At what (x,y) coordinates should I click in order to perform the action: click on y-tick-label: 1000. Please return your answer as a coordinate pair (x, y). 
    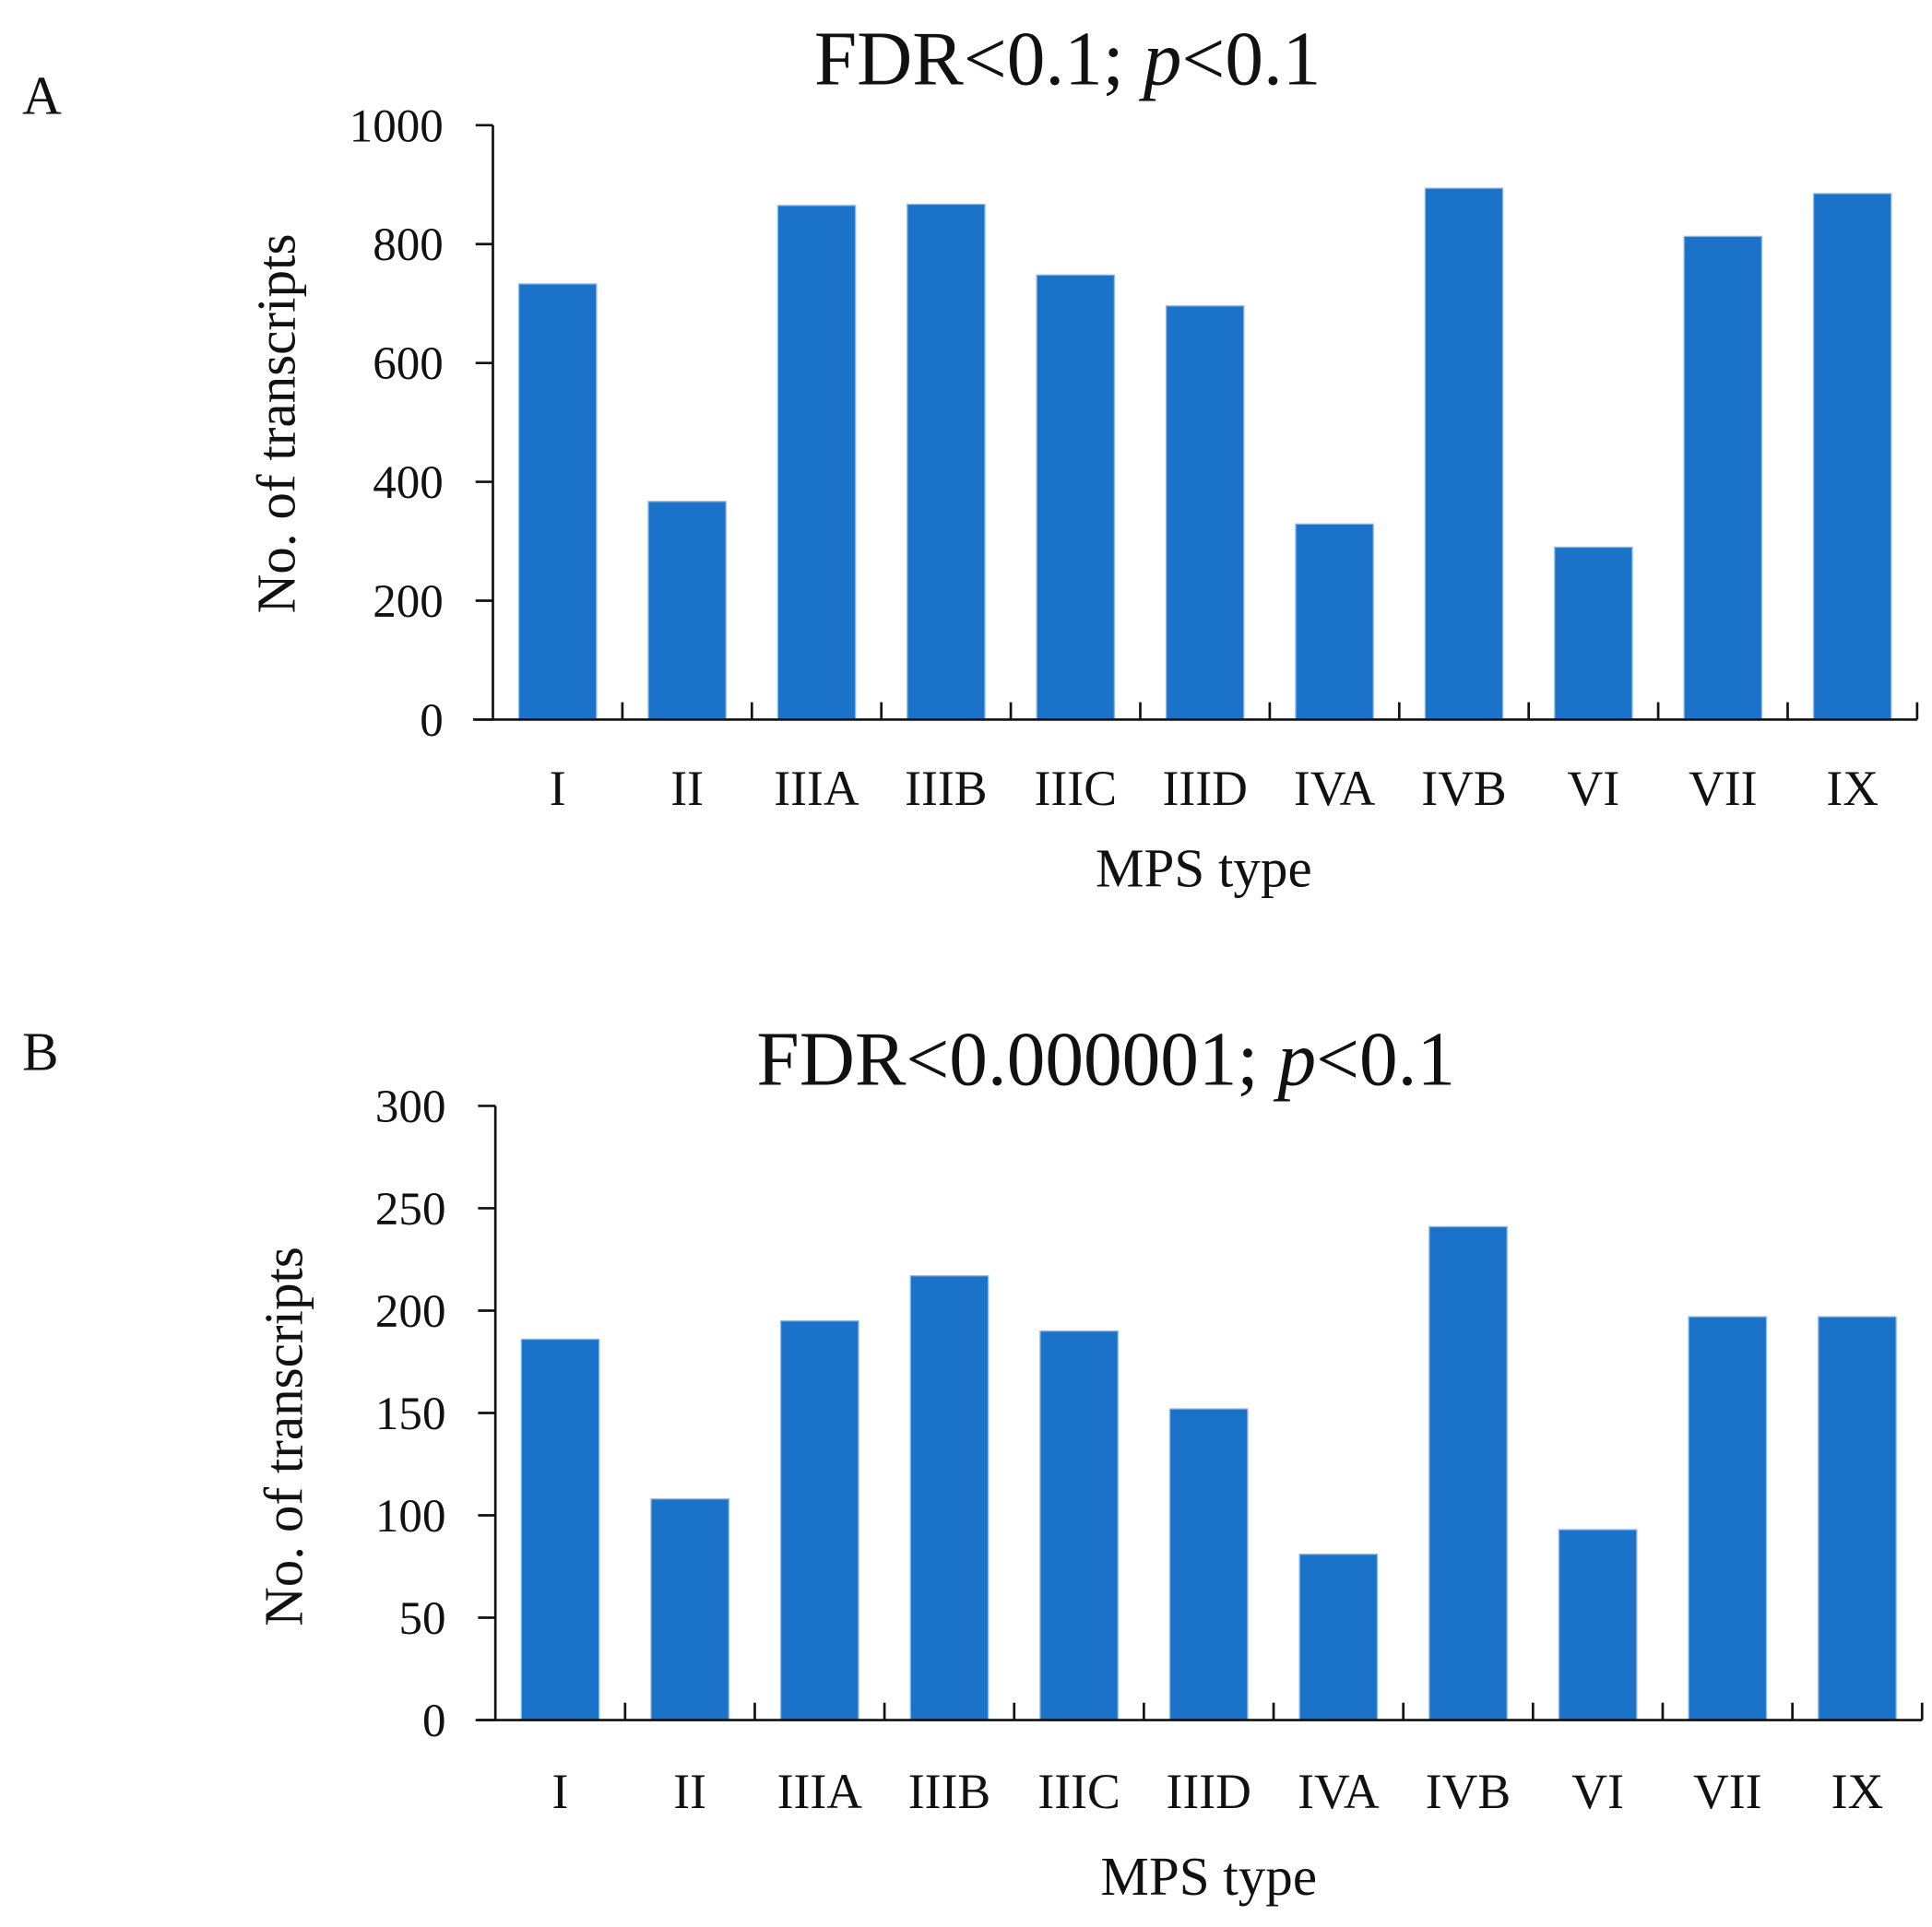
    Looking at the image, I should click on (397, 126).